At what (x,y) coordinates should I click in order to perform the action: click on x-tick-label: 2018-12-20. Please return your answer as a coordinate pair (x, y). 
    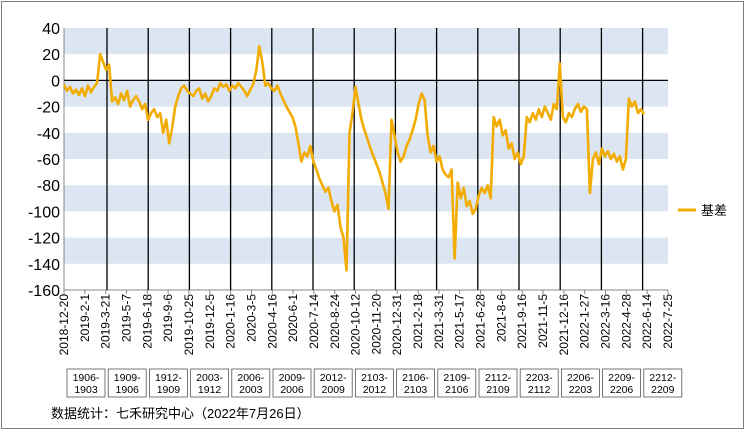
    Looking at the image, I should click on (64, 325).